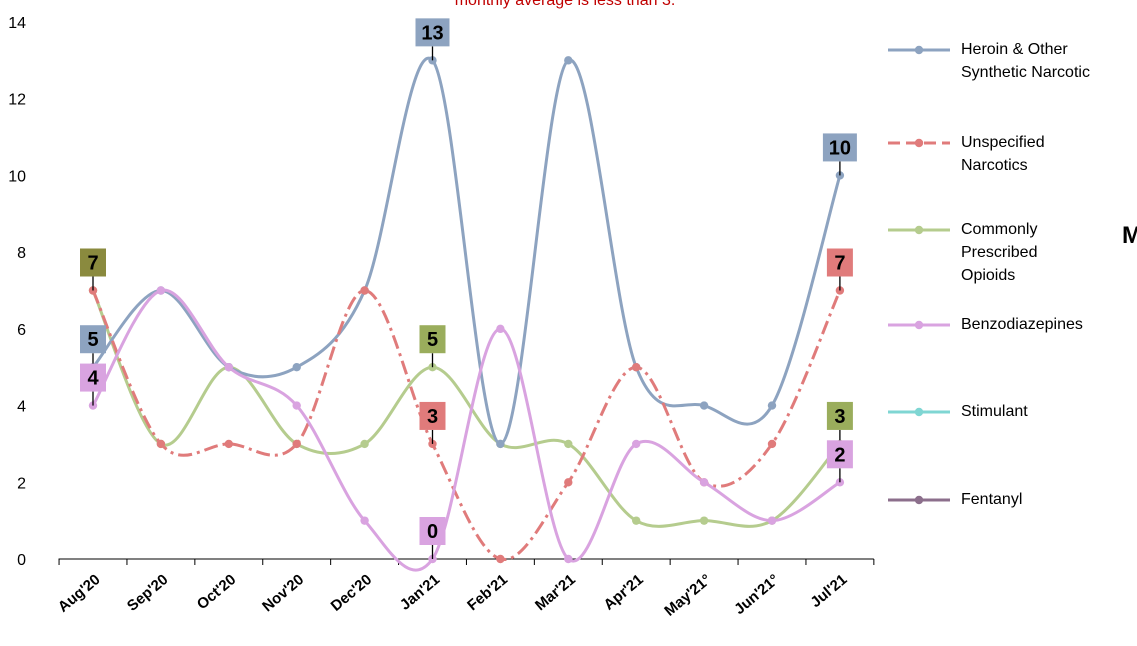  I want to click on x-tick-label: Jun'21°, so click(756, 594).